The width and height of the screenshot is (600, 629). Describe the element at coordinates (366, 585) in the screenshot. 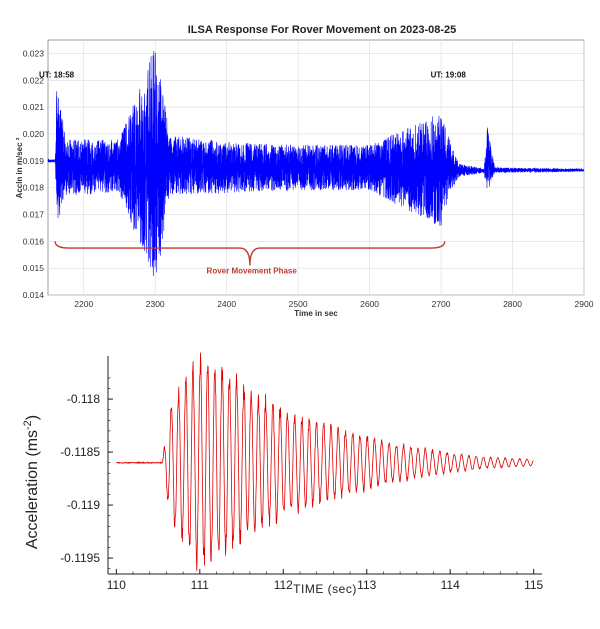

I see `x-tick-label: 113` at that location.